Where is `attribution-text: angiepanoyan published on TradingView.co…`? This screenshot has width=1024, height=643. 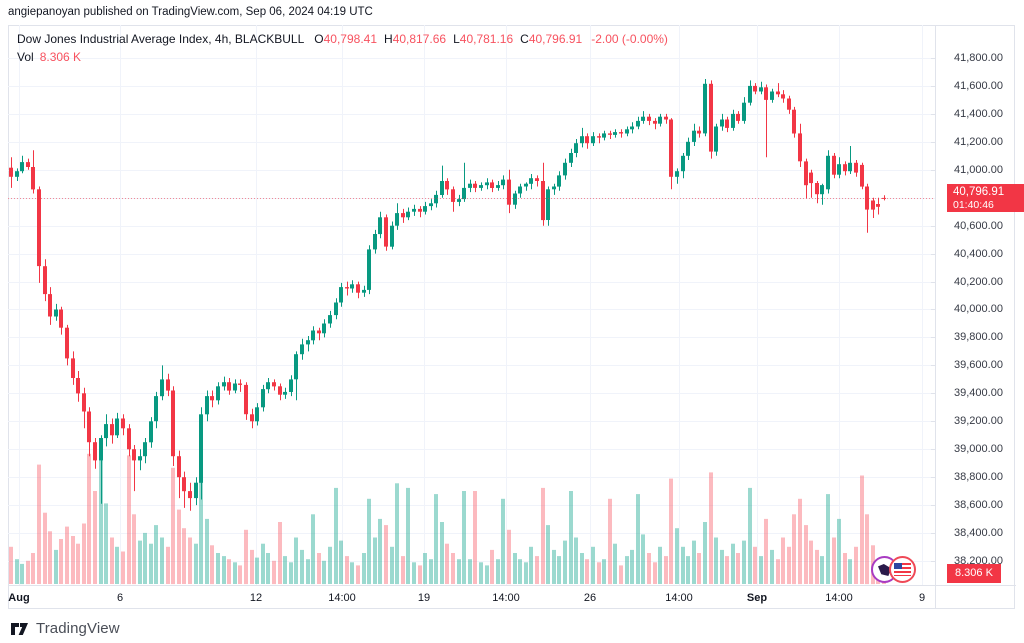 attribution-text: angiepanoyan published on TradingView.co… is located at coordinates (190, 12).